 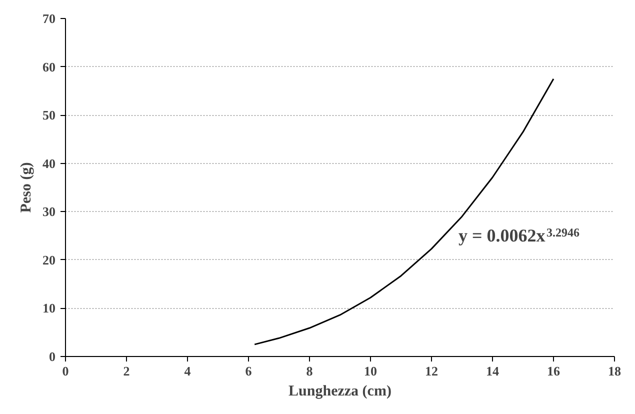 What do you see at coordinates (615, 371) in the screenshot?
I see `x-tick-label: 18` at bounding box center [615, 371].